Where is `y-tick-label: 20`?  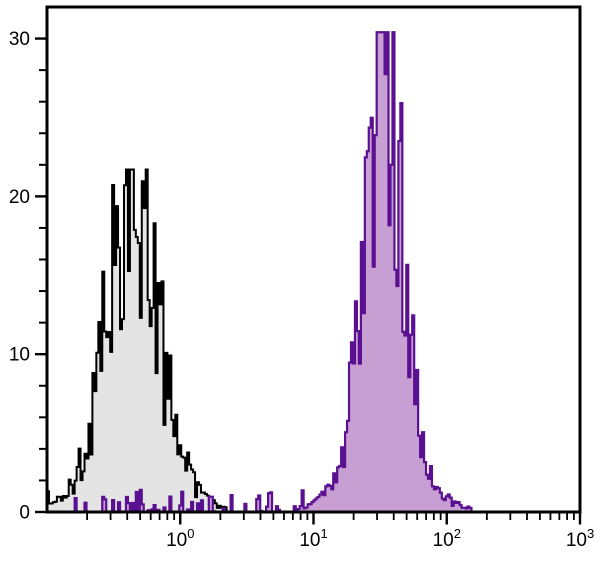 y-tick-label: 20 is located at coordinates (19, 197).